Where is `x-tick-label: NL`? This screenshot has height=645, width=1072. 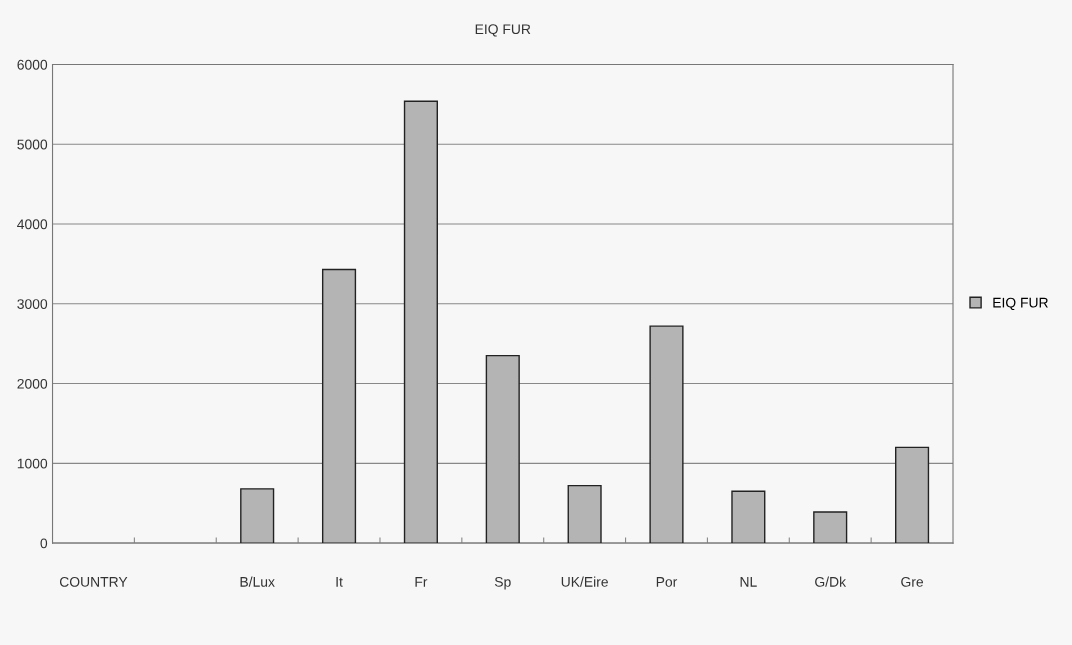
x-tick-label: NL is located at coordinates (748, 582).